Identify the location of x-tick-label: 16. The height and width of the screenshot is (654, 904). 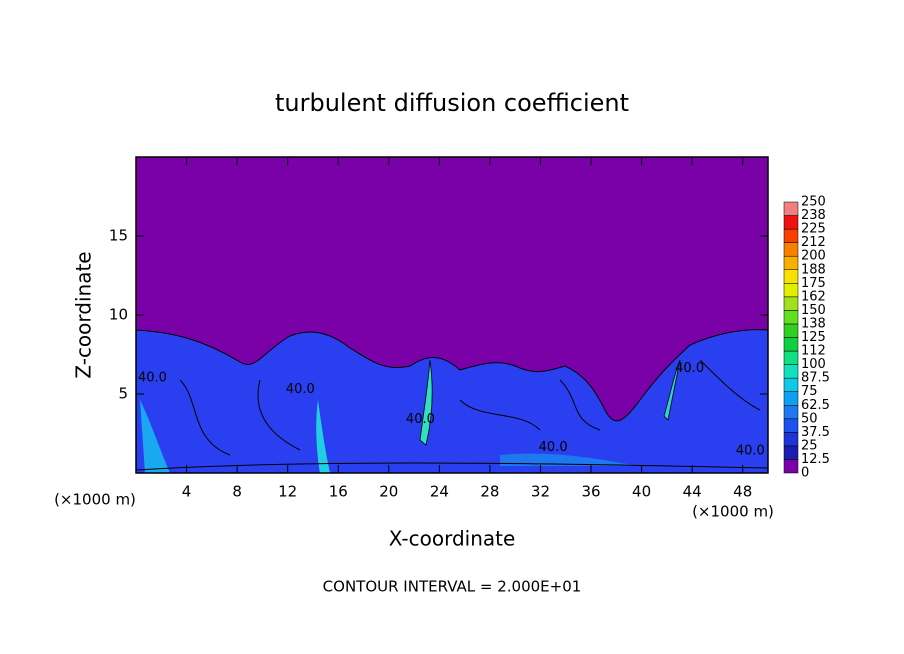
(338, 492).